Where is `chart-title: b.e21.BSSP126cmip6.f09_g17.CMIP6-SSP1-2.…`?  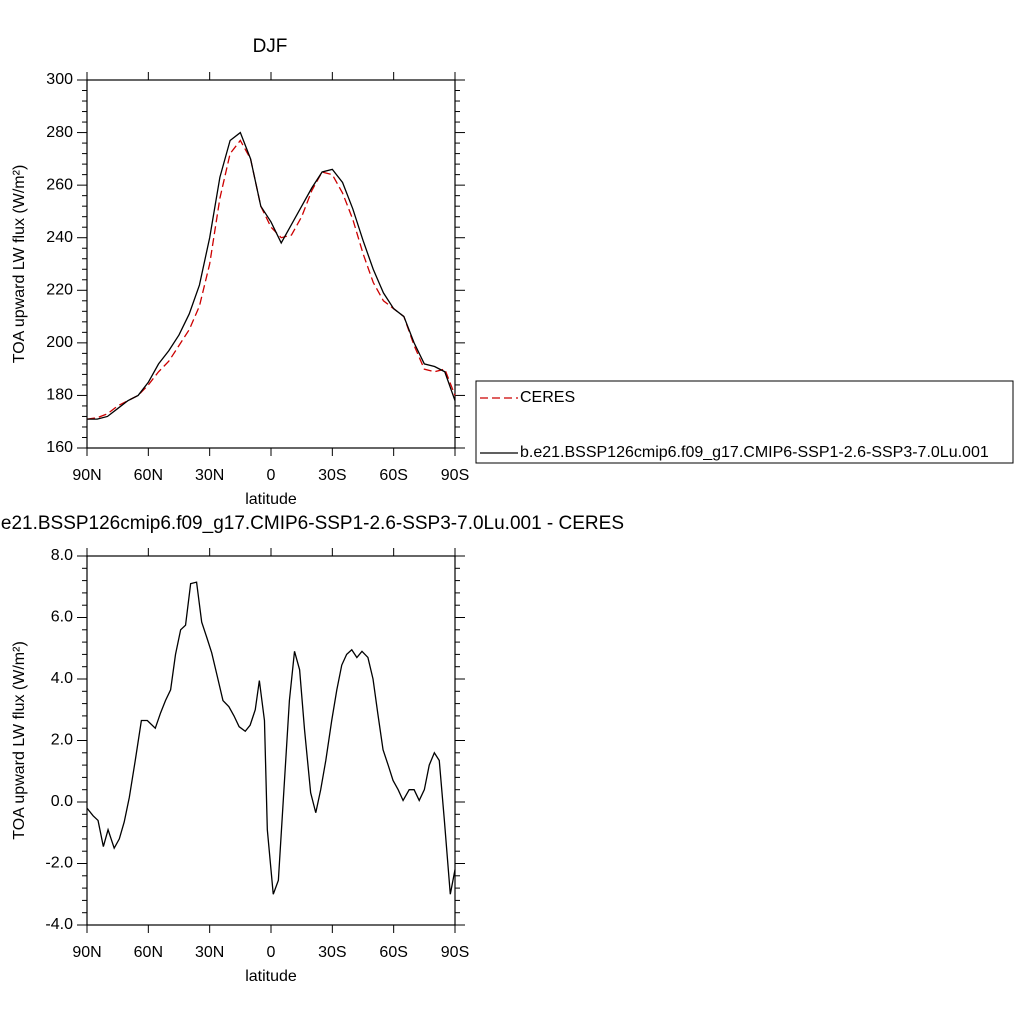 chart-title: b.e21.BSSP126cmip6.f09_g17.CMIP6-SSP1-2.… is located at coordinates (312, 523).